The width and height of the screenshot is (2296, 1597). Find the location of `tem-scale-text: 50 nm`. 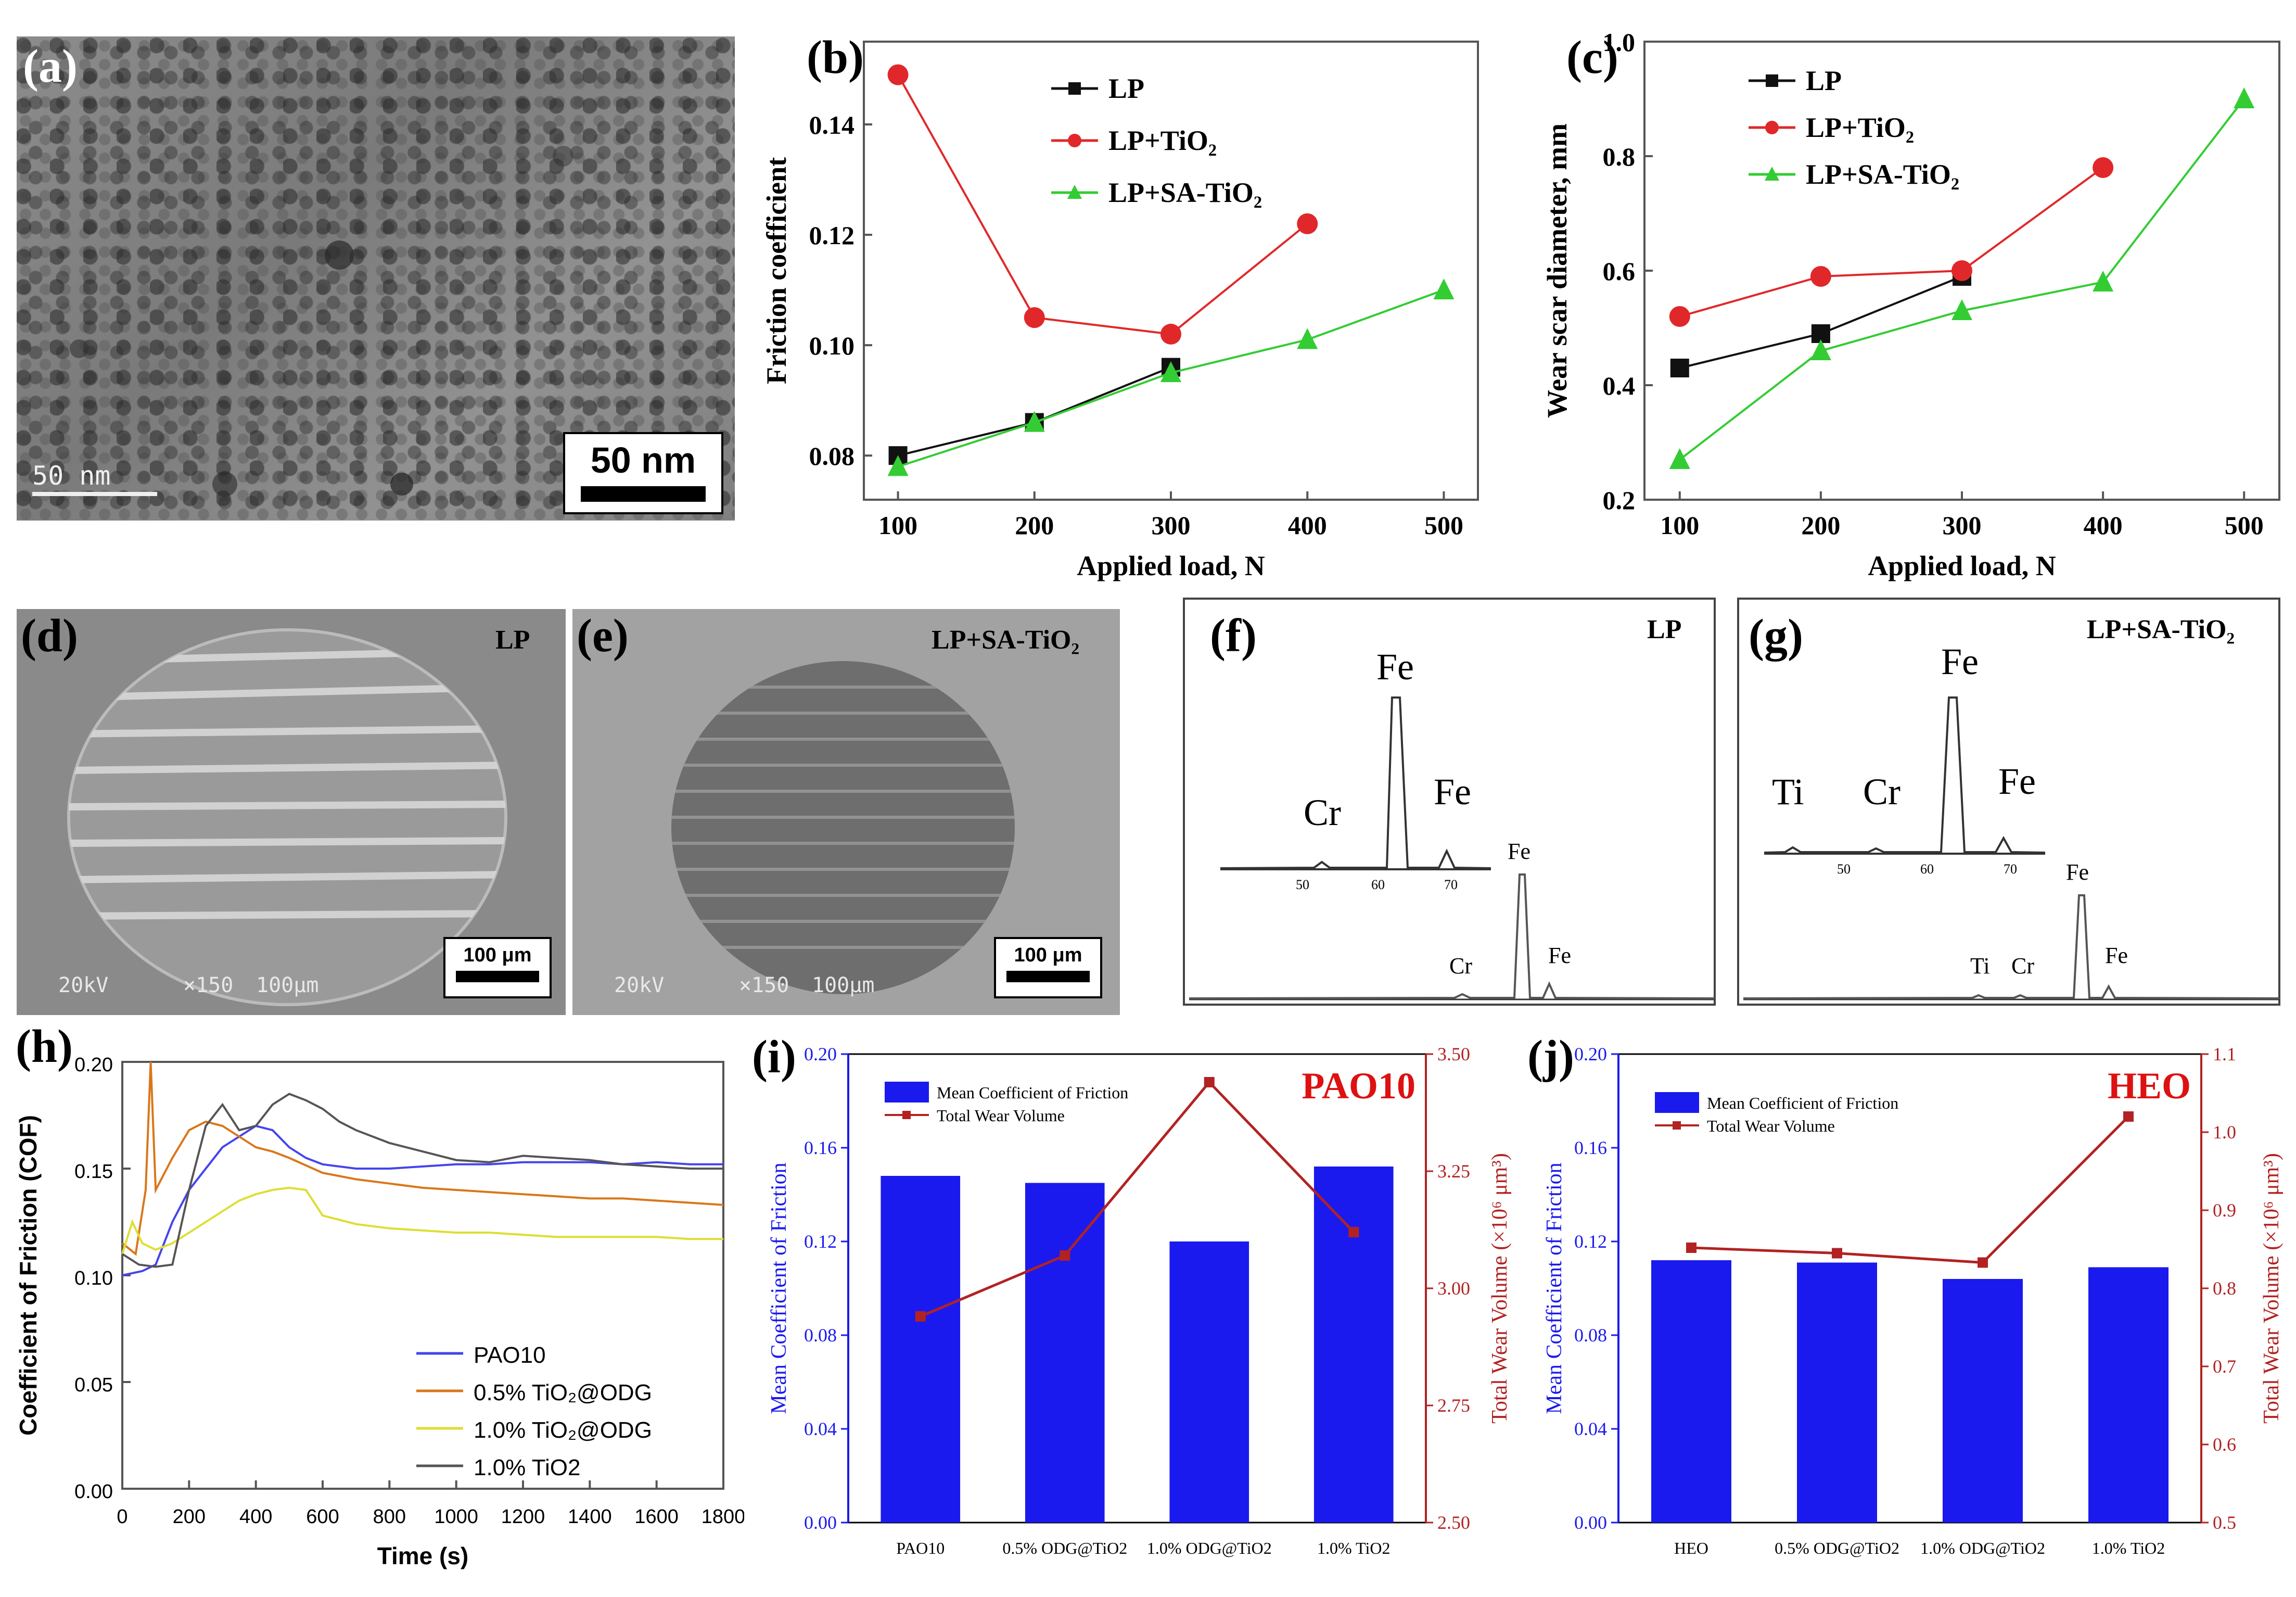

tem-scale-text: 50 nm is located at coordinates (643, 460).